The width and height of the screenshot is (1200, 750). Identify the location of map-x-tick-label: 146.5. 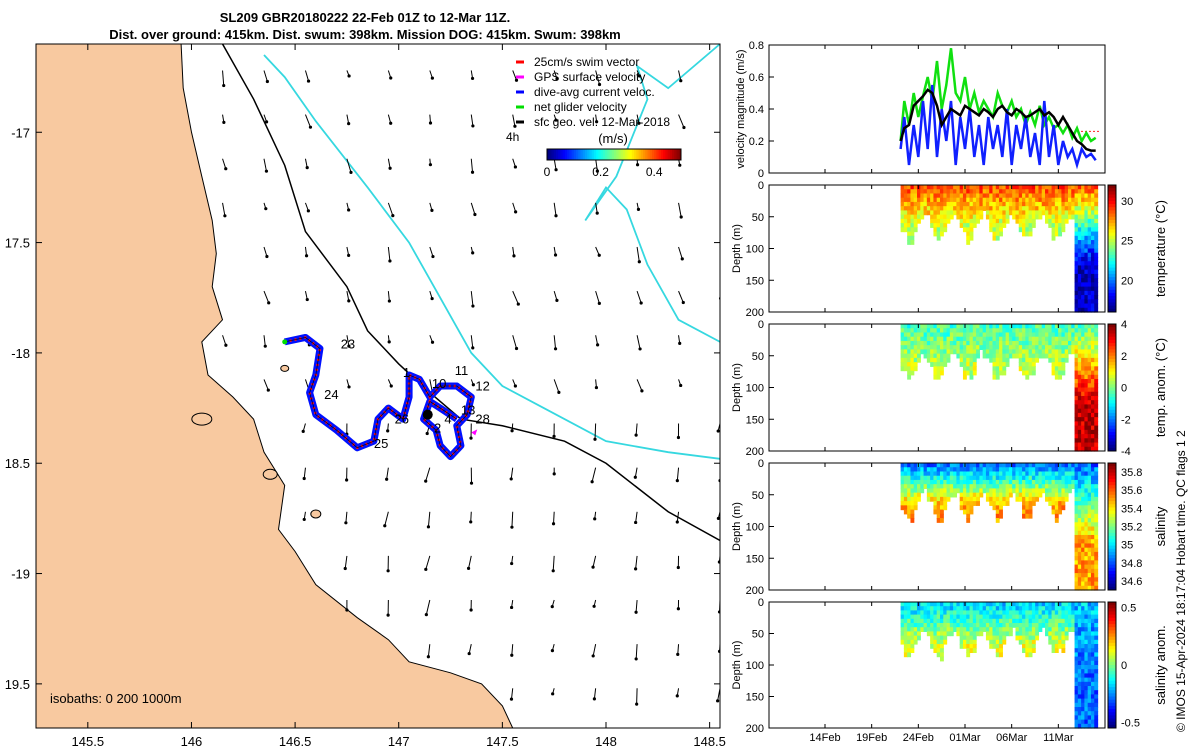
(295, 741).